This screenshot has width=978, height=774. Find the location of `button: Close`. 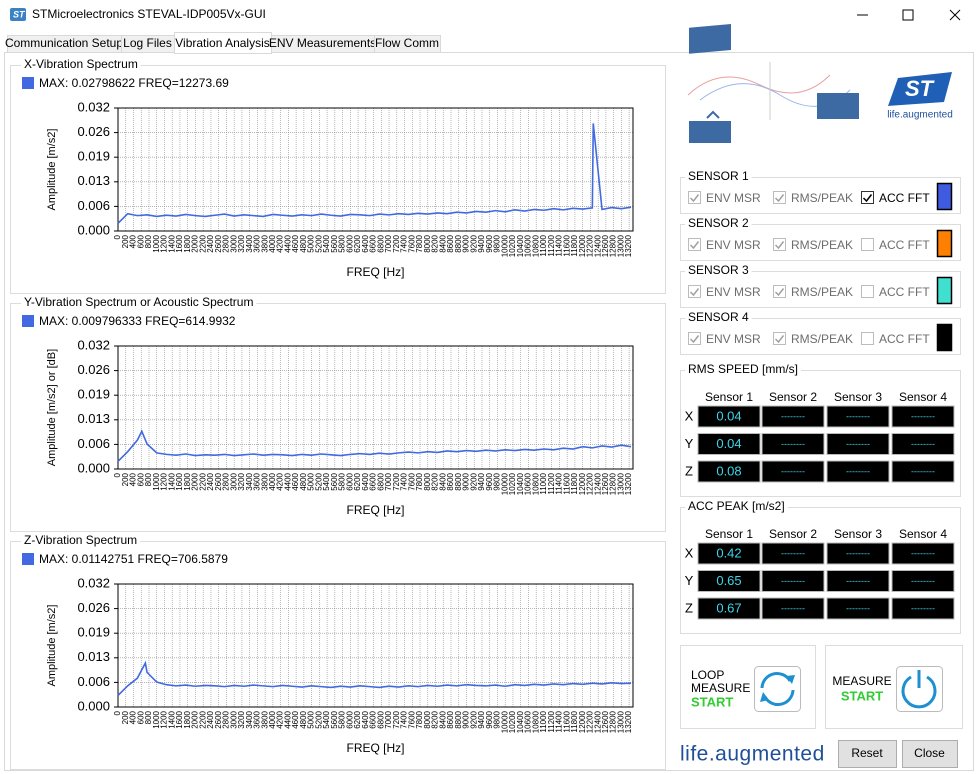

button: Close is located at coordinates (930, 754).